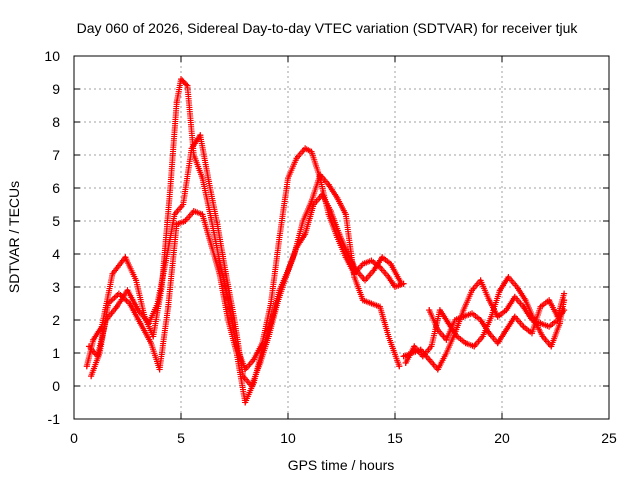  Describe the element at coordinates (609, 438) in the screenshot. I see `x-tick-label: 25` at that location.